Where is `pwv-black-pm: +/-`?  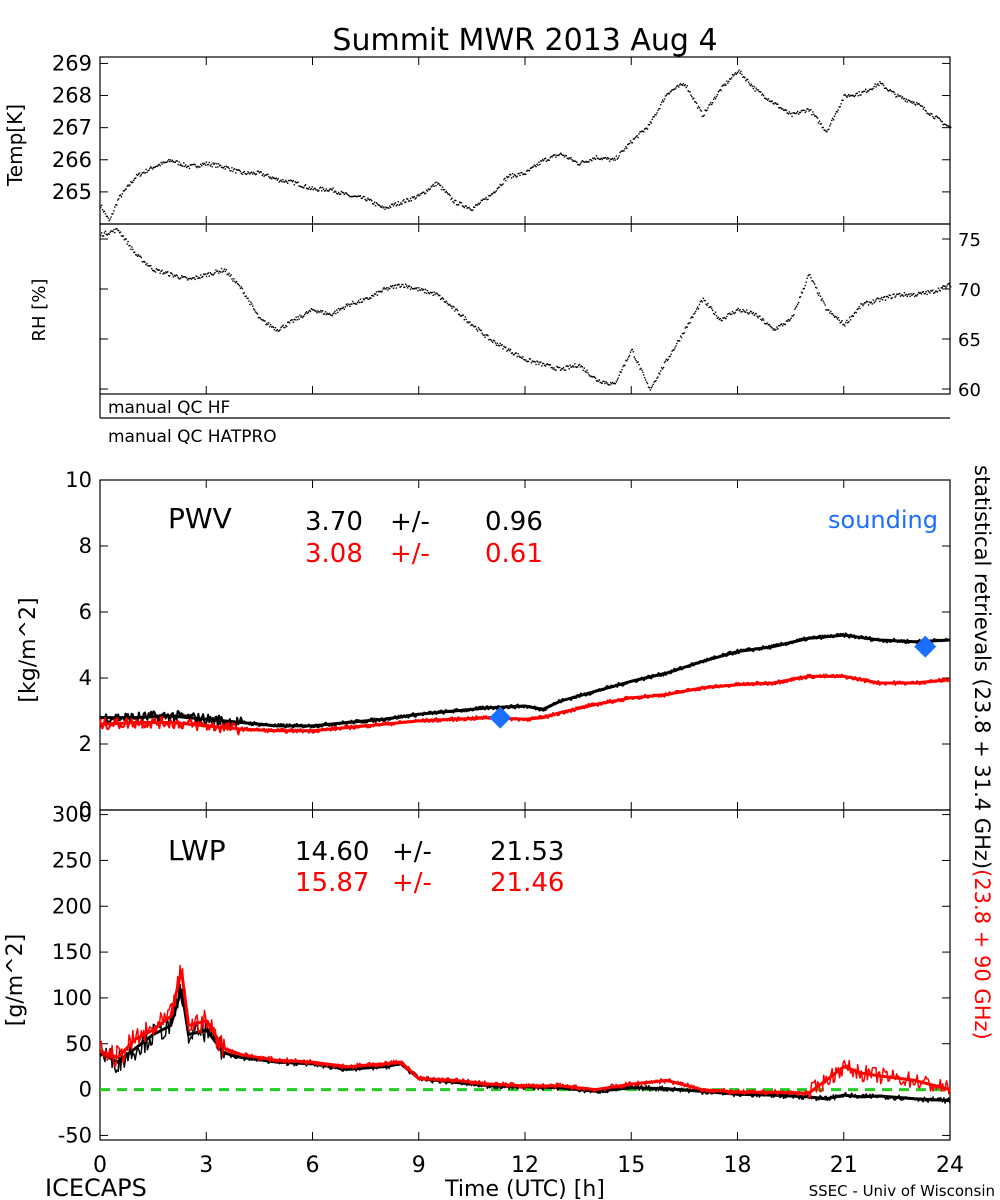
pwv-black-pm: +/- is located at coordinates (410, 522).